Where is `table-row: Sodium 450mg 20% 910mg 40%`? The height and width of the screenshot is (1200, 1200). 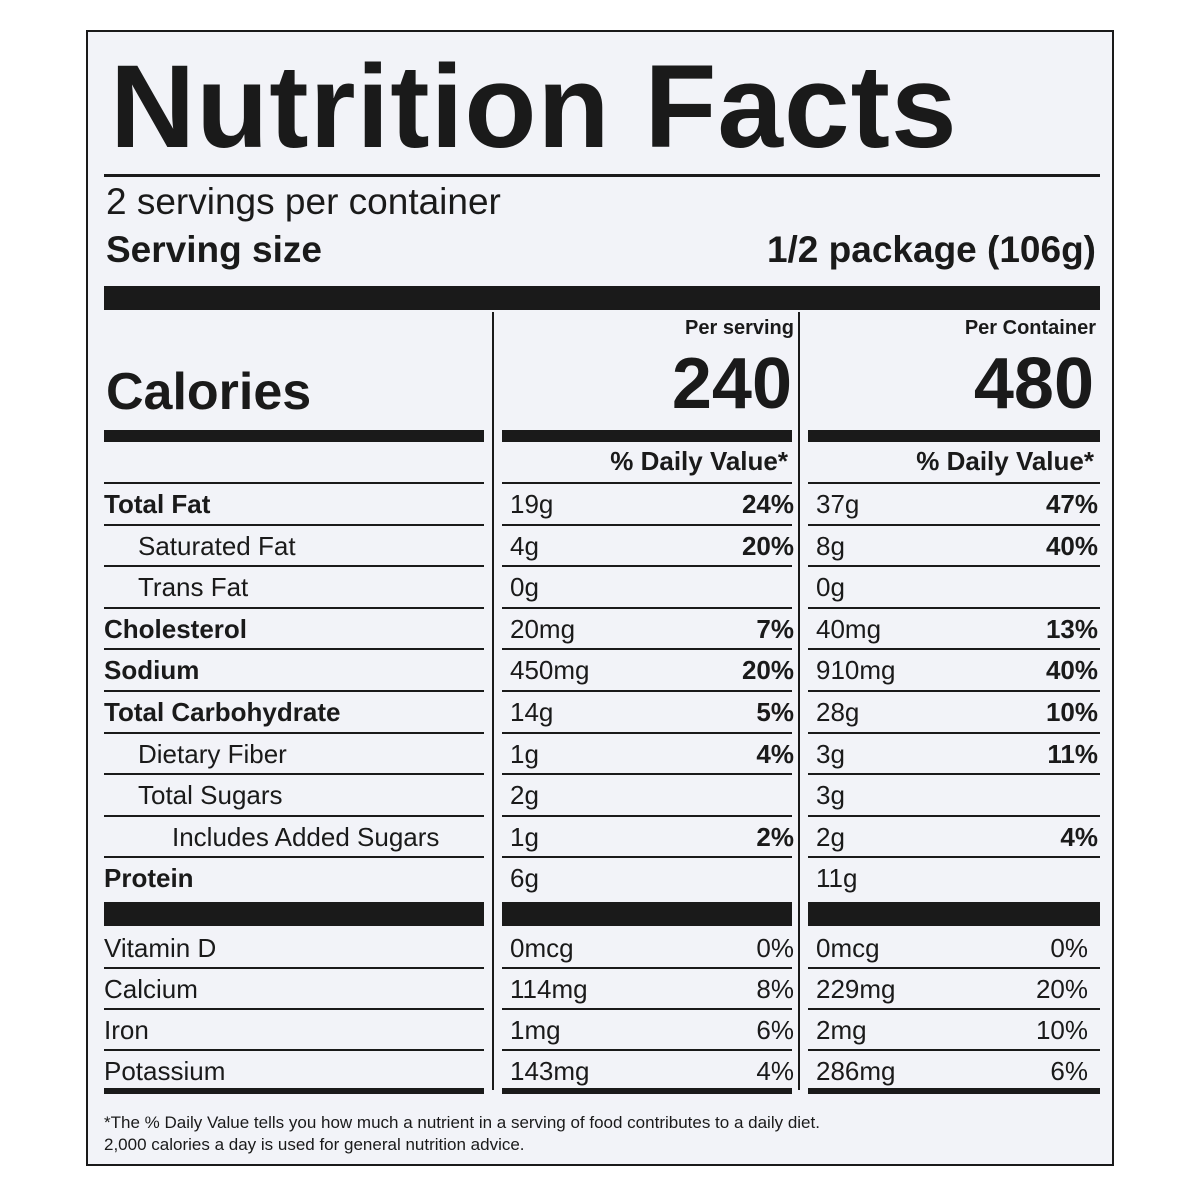 table-row: Sodium 450mg 20% 910mg 40% is located at coordinates (600, 670).